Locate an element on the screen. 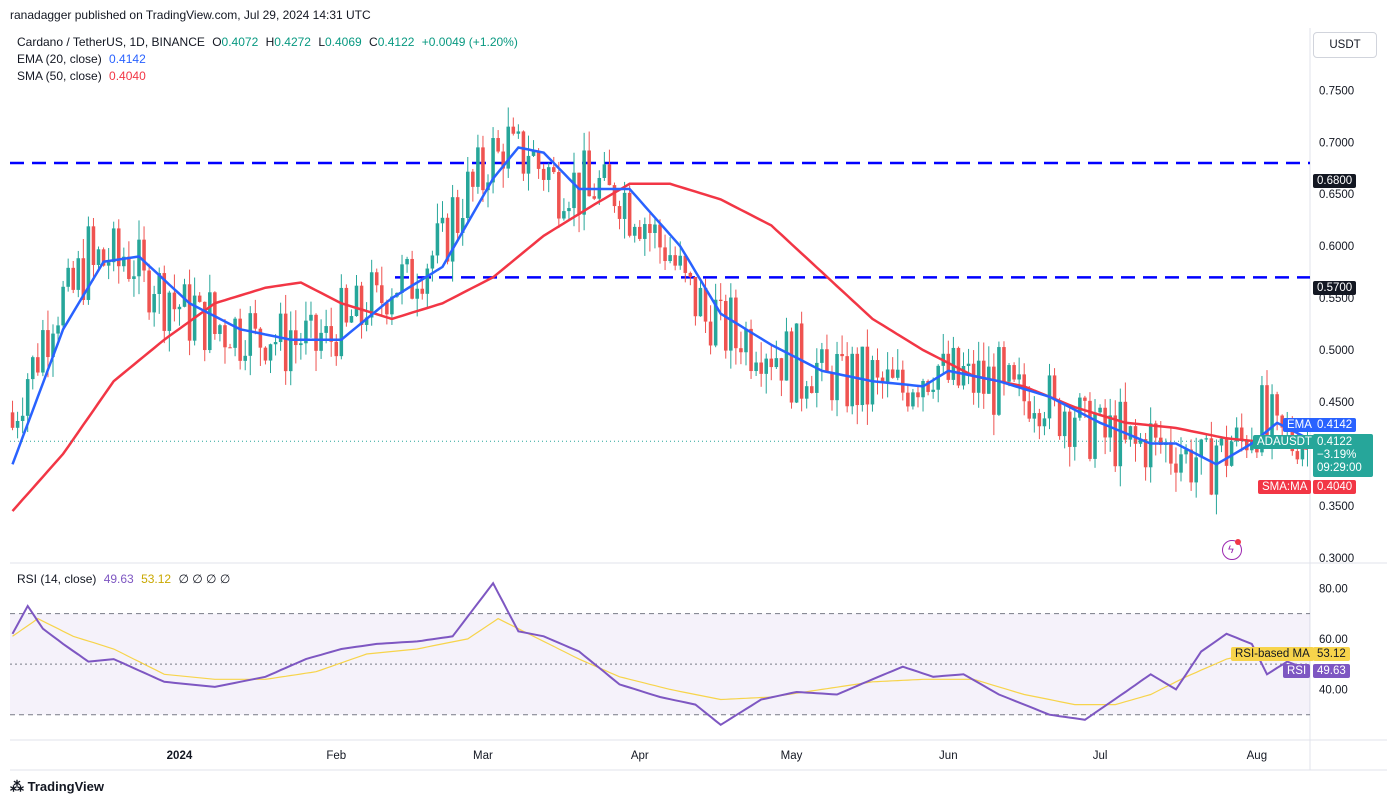 The height and width of the screenshot is (805, 1387). rsi-tick-label: 40.00 is located at coordinates (1333, 690).